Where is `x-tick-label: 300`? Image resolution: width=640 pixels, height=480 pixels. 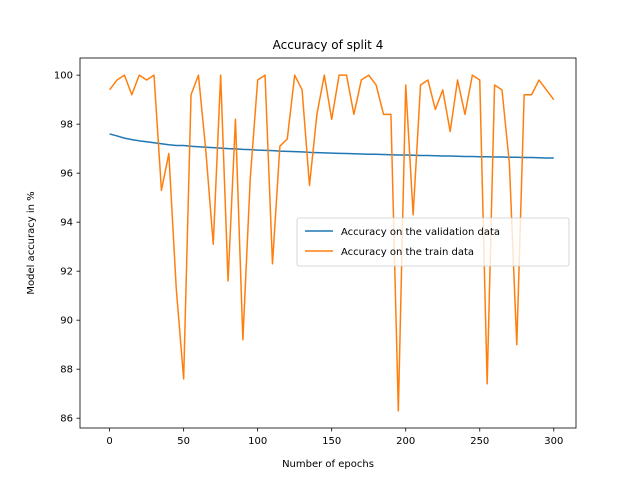
x-tick-label: 300 is located at coordinates (553, 441).